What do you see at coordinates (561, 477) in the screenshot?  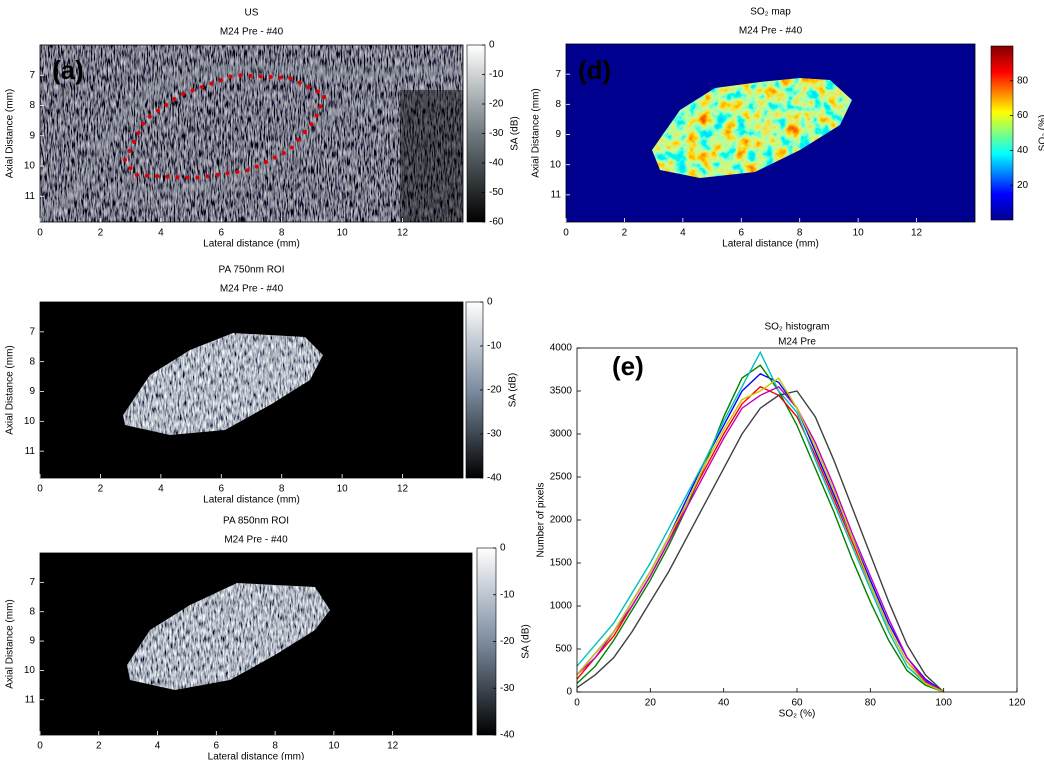 I see `y-tick-label: 2500` at bounding box center [561, 477].